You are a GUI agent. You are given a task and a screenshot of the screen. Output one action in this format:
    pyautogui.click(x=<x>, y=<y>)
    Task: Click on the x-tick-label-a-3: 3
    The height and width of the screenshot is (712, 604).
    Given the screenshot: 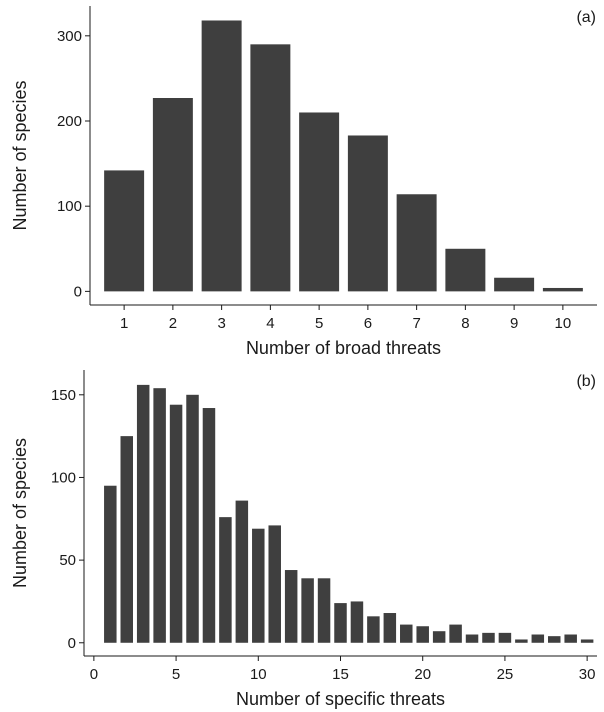 What is the action you would take?
    pyautogui.click(x=221, y=323)
    